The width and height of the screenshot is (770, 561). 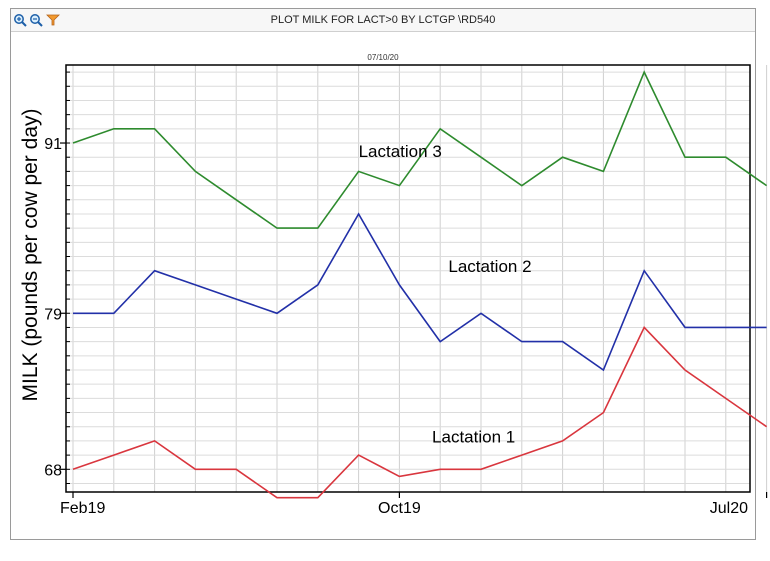 I want to click on window-title: PLOT MILK FOR LACT>0 BY LCTGP \RD540, so click(x=383, y=20).